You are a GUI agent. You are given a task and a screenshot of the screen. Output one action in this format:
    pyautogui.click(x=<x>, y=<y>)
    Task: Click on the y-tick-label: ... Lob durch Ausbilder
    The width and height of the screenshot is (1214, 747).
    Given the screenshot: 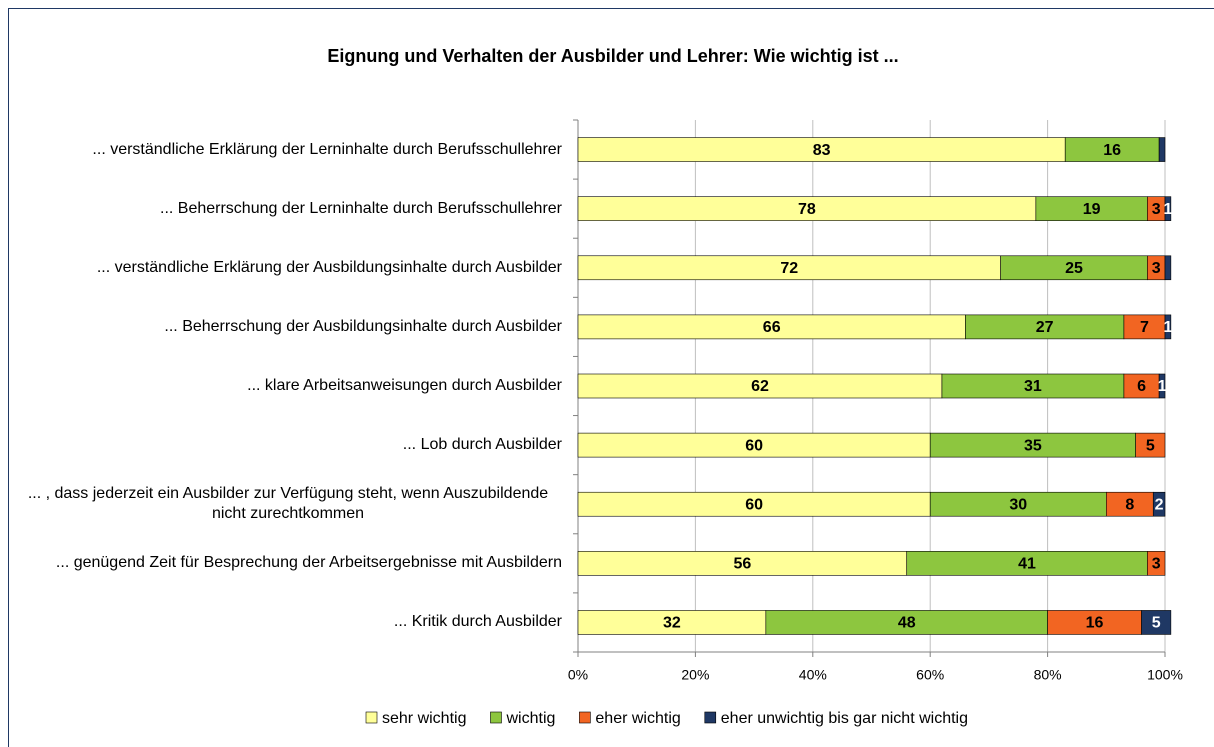 What is the action you would take?
    pyautogui.click(x=281, y=445)
    